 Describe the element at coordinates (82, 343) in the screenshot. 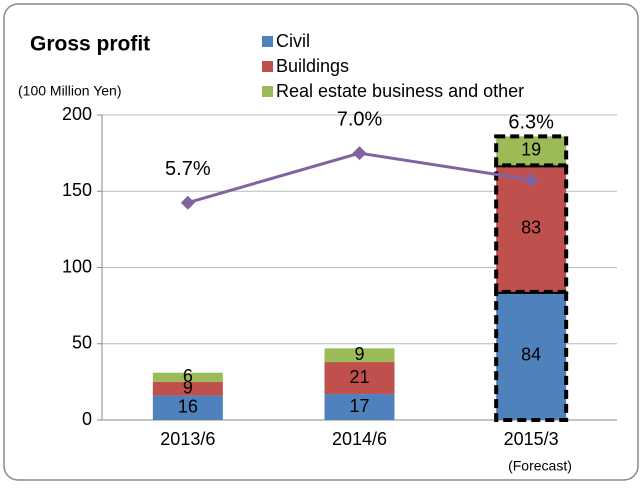

I see `y-tick-label: 50` at that location.